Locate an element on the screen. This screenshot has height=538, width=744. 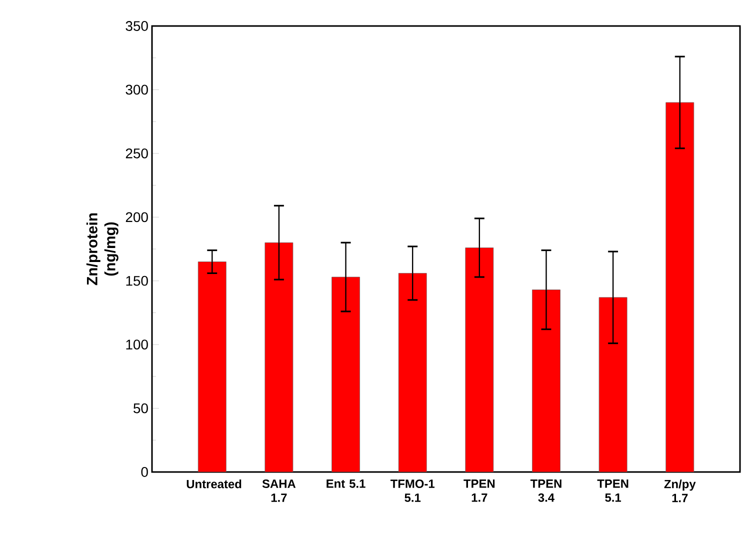
y-tick-label: 300 is located at coordinates (137, 89).